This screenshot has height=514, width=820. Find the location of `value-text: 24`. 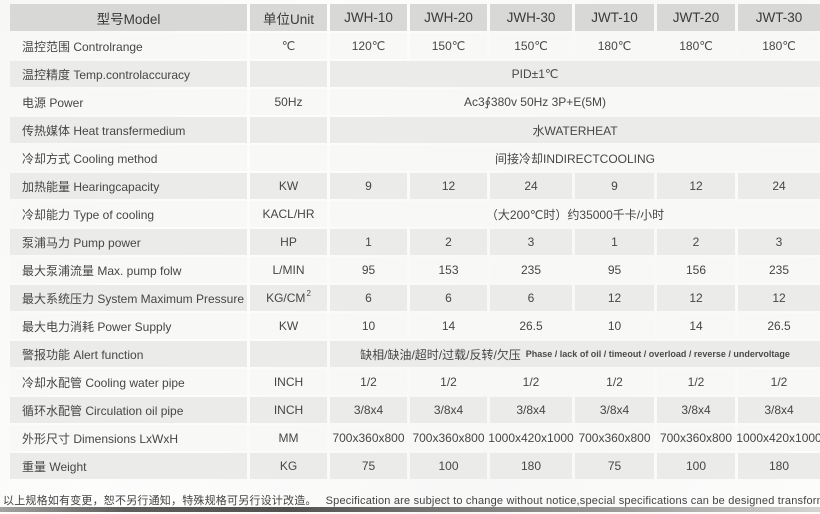

value-text: 24 is located at coordinates (779, 186).